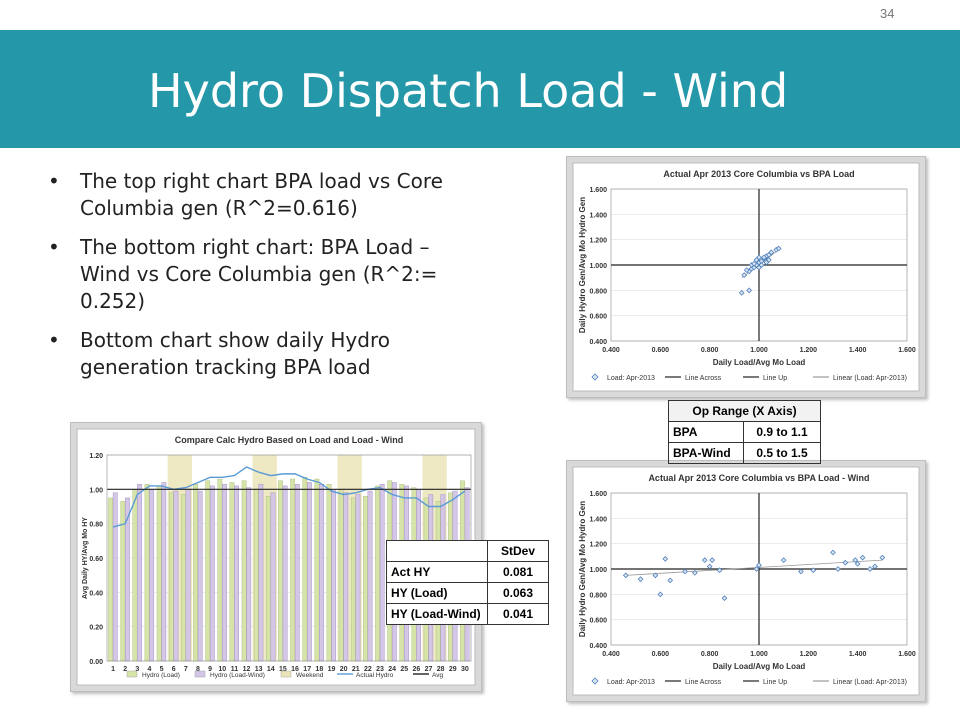 This screenshot has height=720, width=960. I want to click on x-tick-label: 16, so click(295, 669).